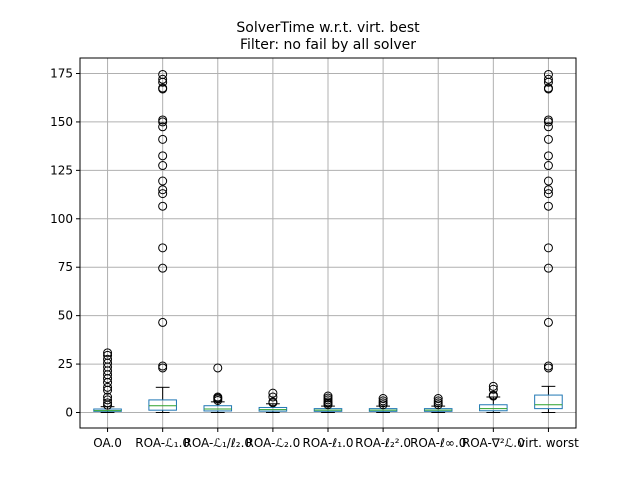 This screenshot has height=480, width=640. I want to click on y-tick-label: 25, so click(65, 364).